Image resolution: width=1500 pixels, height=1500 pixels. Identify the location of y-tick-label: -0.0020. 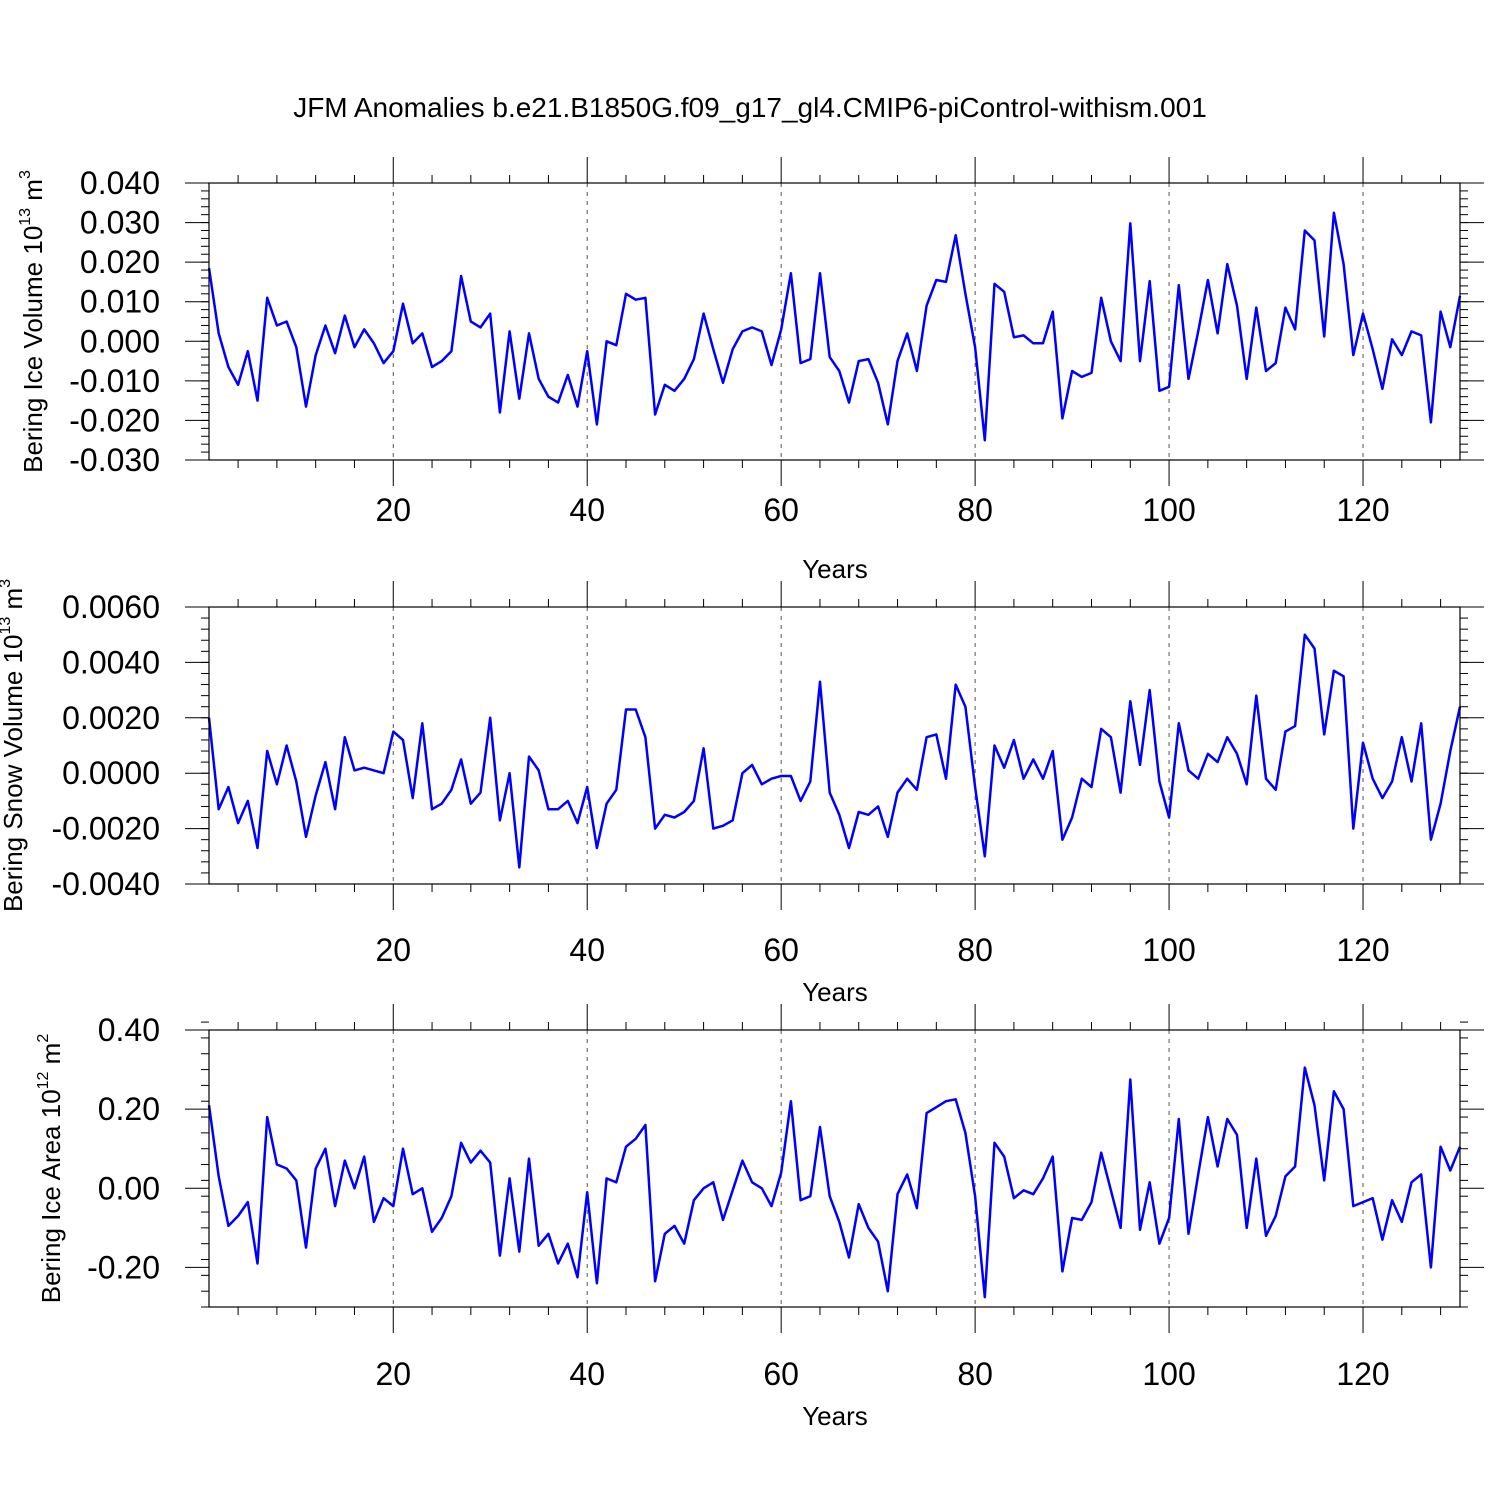
(105, 829).